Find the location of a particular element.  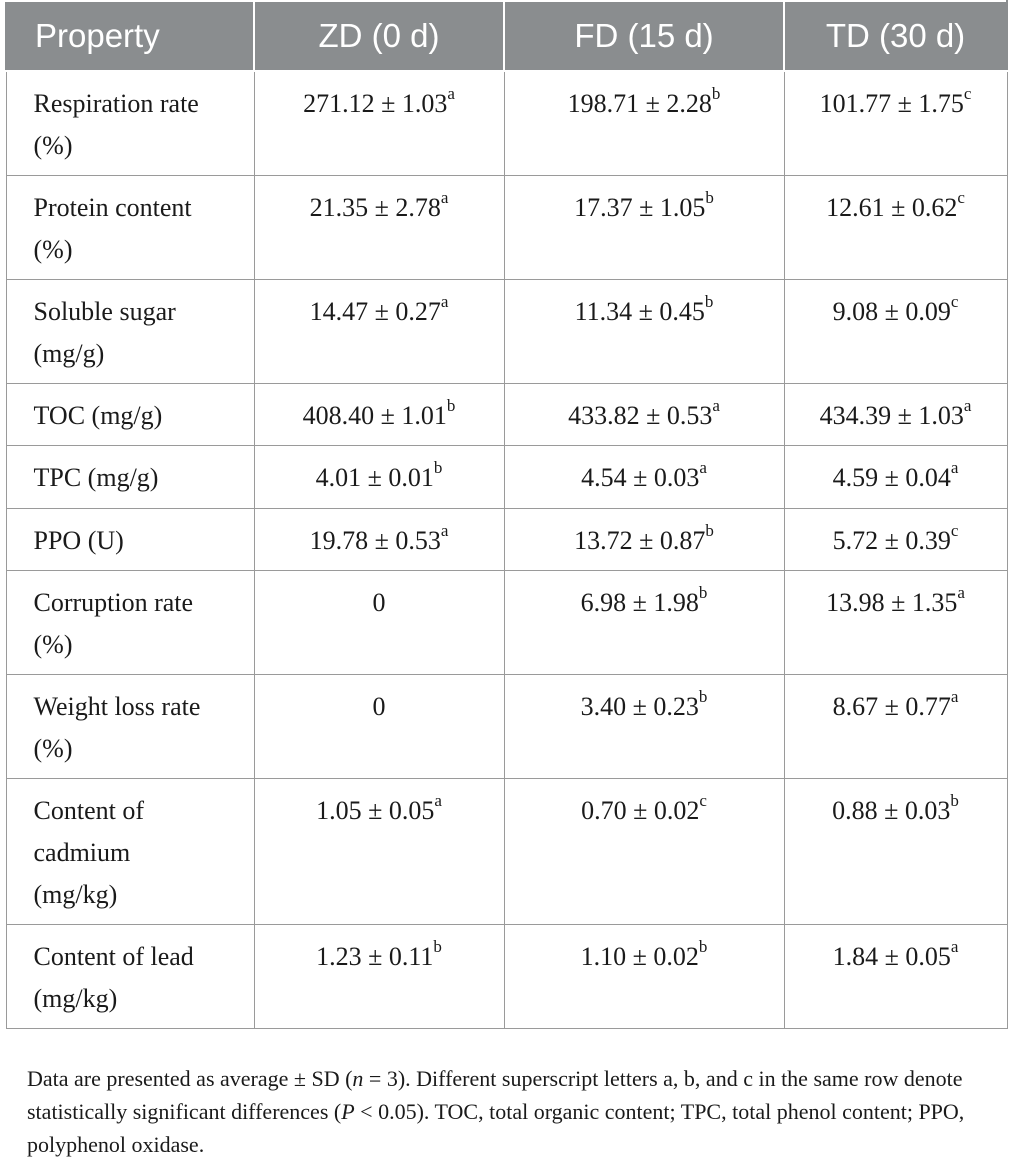

value-text: 19.78 ± 0.53 is located at coordinates (375, 540).